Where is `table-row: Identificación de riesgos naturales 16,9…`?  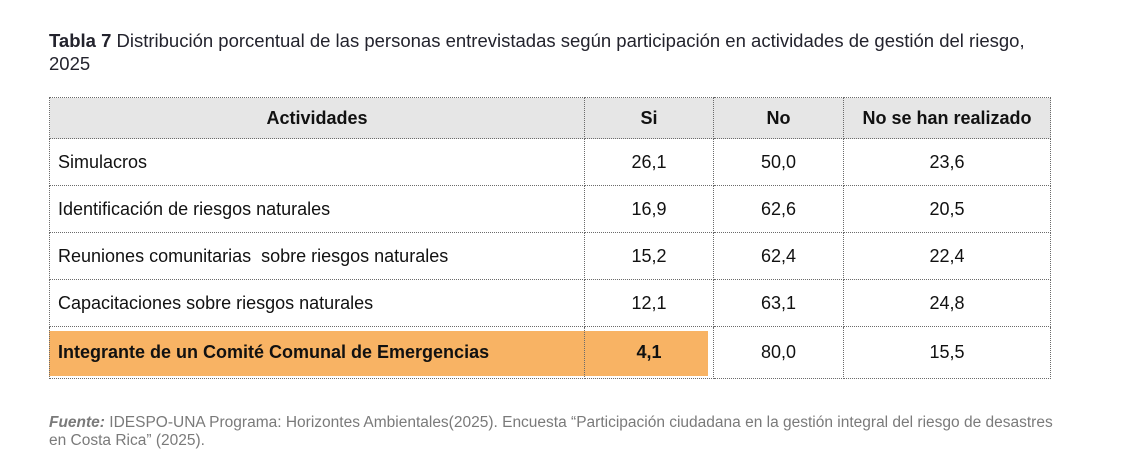 table-row: Identificación de riesgos naturales 16,9… is located at coordinates (550, 209).